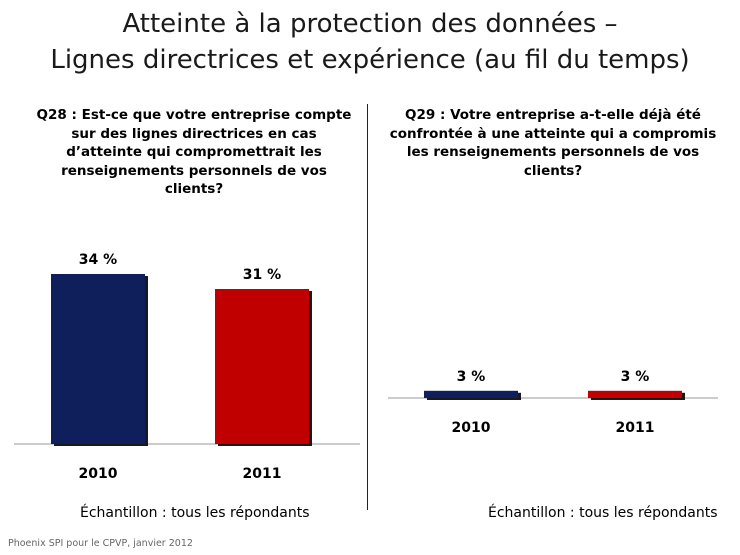 This screenshot has height=555, width=740. What do you see at coordinates (471, 428) in the screenshot?
I see `q29-category-label-2010: 2010` at bounding box center [471, 428].